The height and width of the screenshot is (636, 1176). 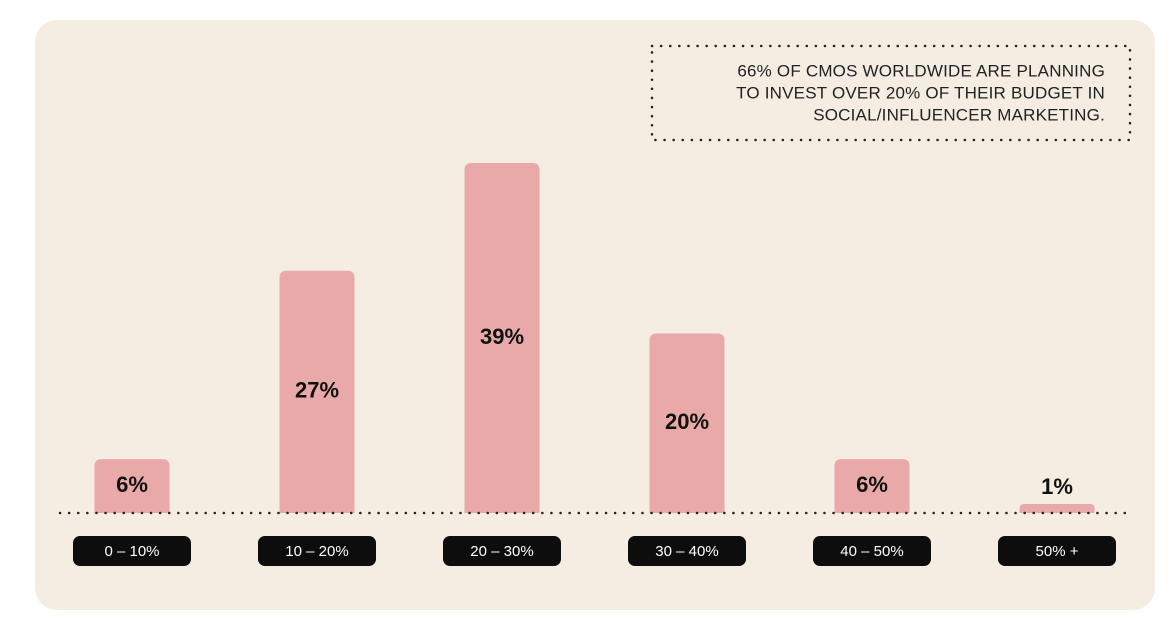 I want to click on x-tick-label: 40 – 50%, so click(x=871, y=551).